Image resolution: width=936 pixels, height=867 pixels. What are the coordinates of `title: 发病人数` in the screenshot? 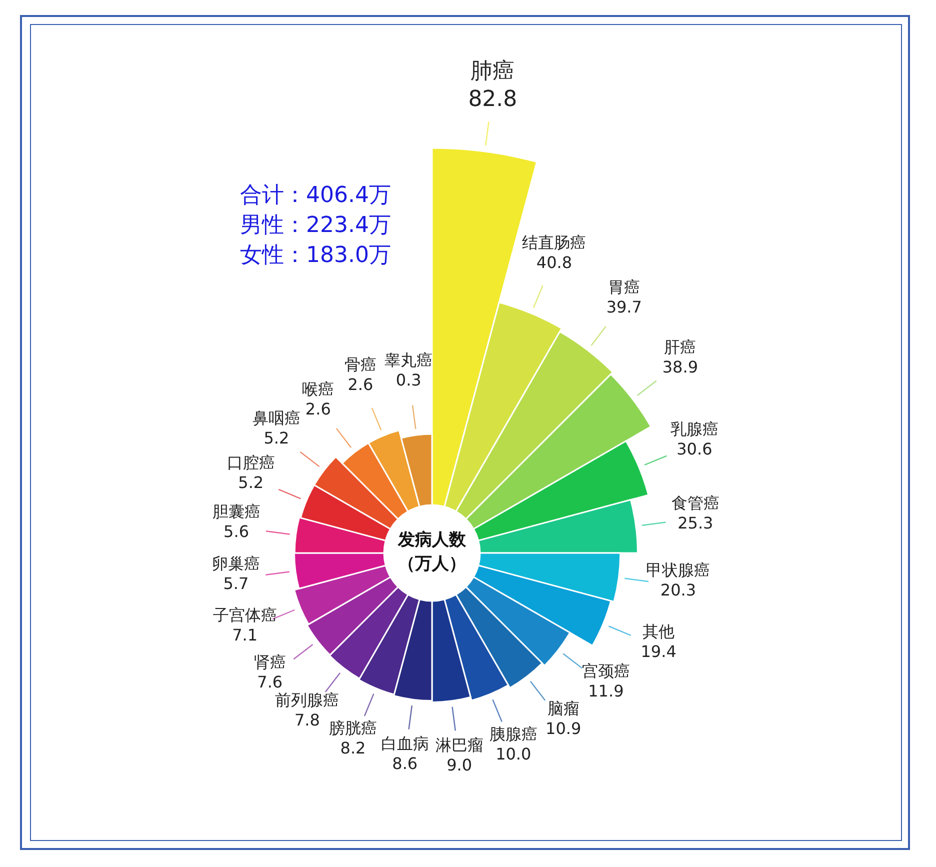 It's located at (432, 540).